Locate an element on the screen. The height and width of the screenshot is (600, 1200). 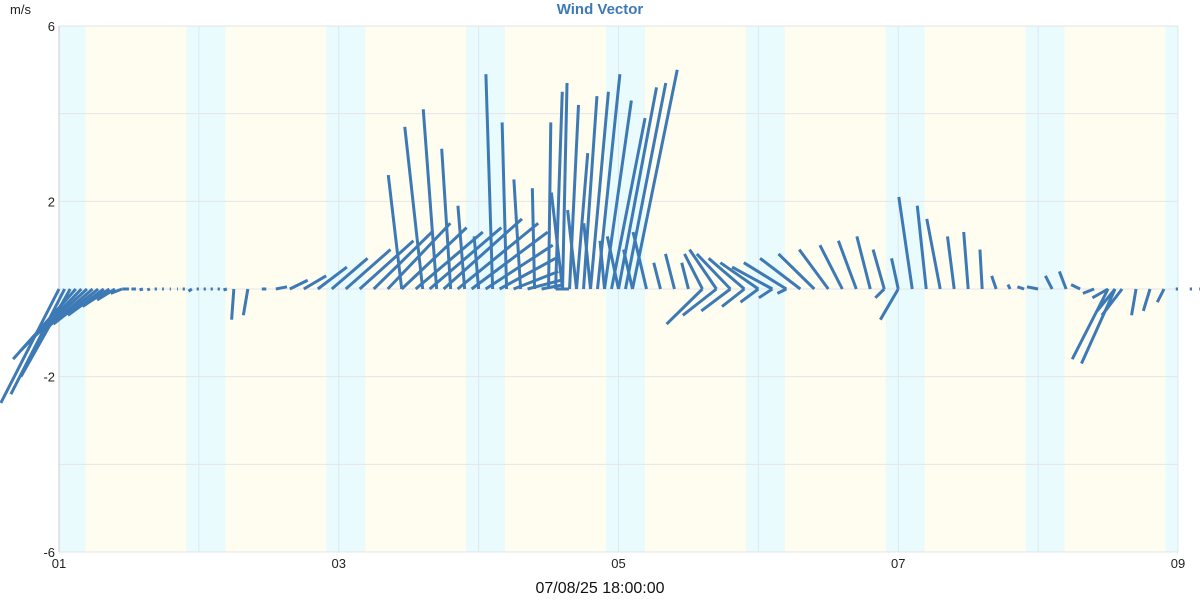
y-tick-labels: 6 2 -2 -6 is located at coordinates (49, 289).